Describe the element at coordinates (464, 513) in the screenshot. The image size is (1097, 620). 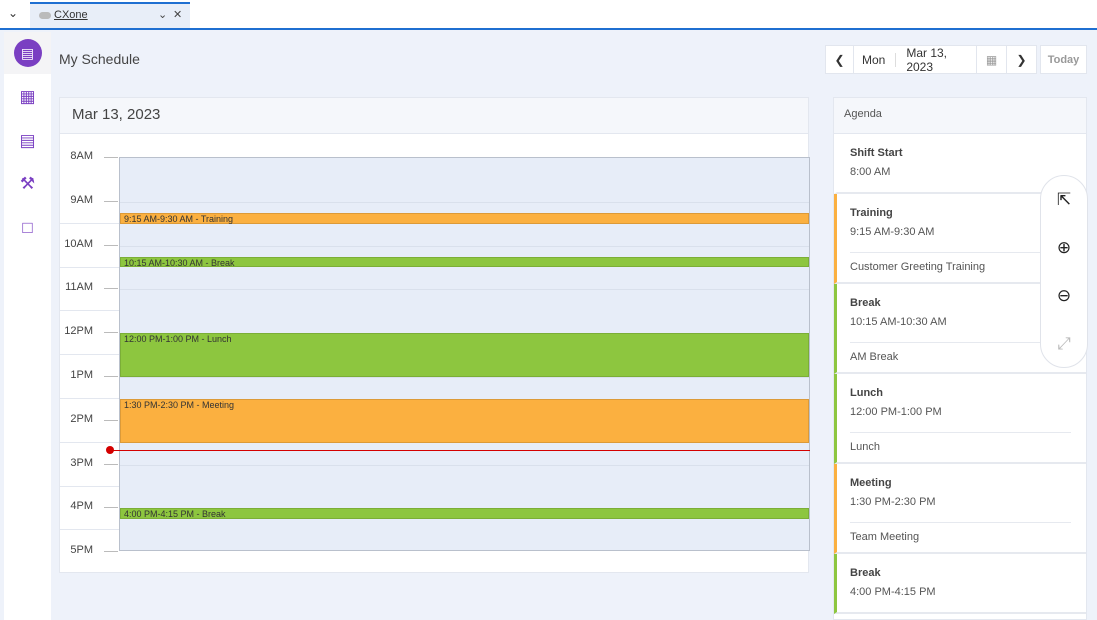
I see `schedule-event: 4:00 PM-4:15 PM - Break` at that location.